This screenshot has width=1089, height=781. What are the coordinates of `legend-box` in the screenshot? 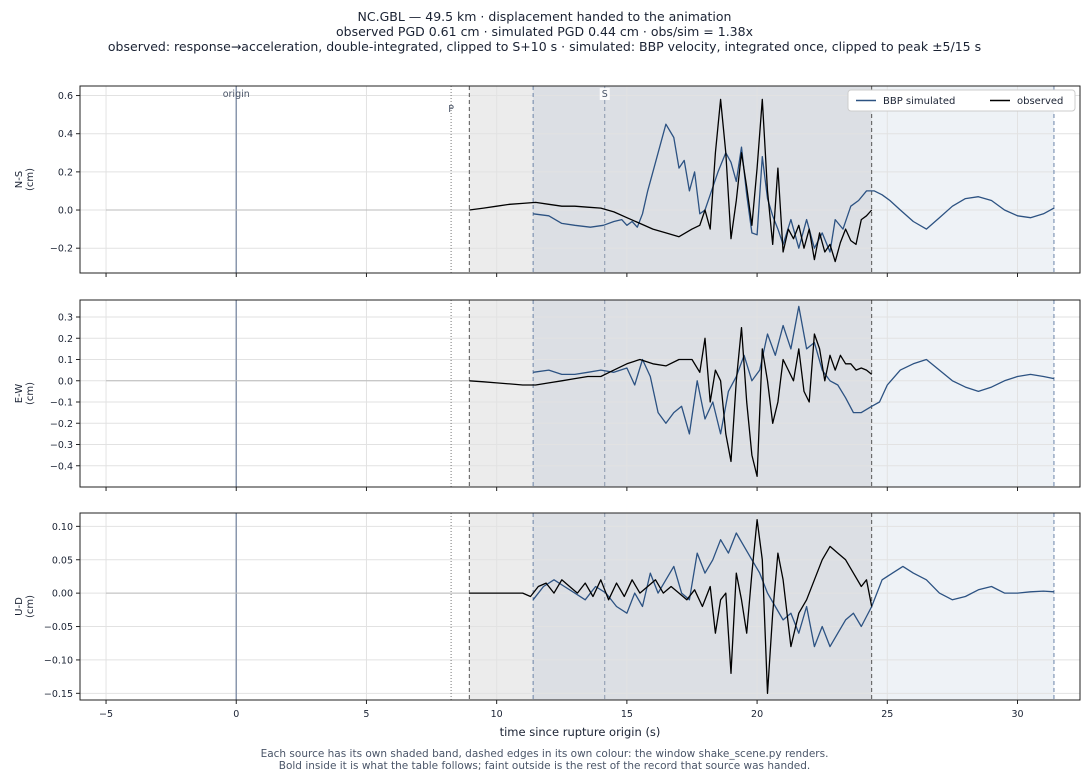 It's located at (961, 100).